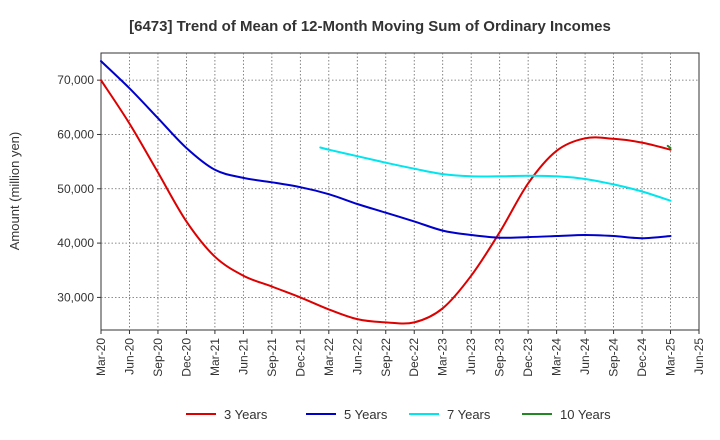  What do you see at coordinates (186, 357) in the screenshot?
I see `x-tick-label: Dec-20` at bounding box center [186, 357].